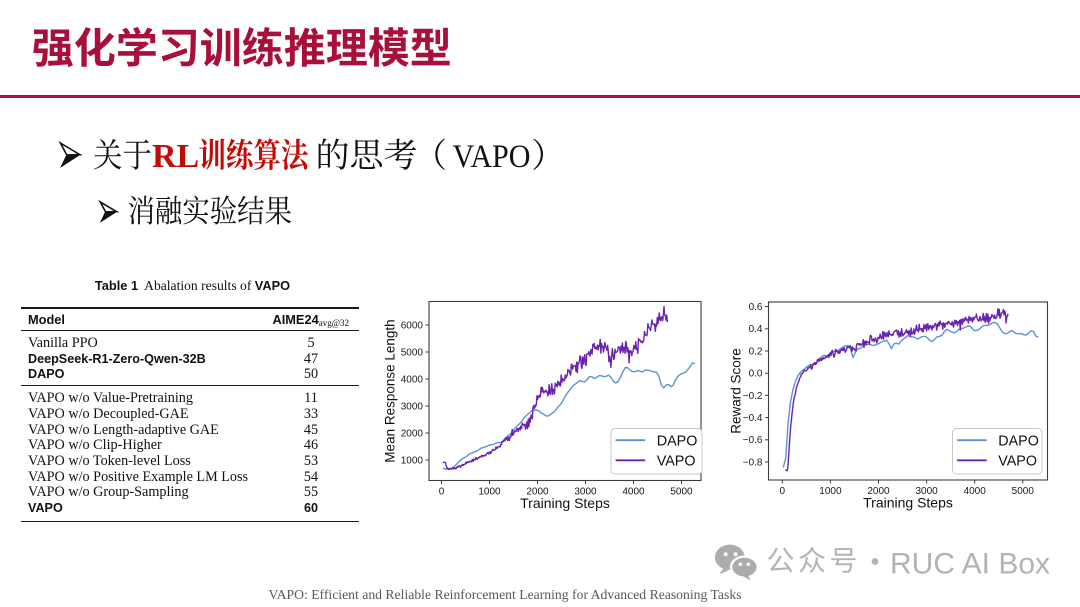 This screenshot has height=607, width=1080. I want to click on svg-text: −0.2, so click(753, 396).